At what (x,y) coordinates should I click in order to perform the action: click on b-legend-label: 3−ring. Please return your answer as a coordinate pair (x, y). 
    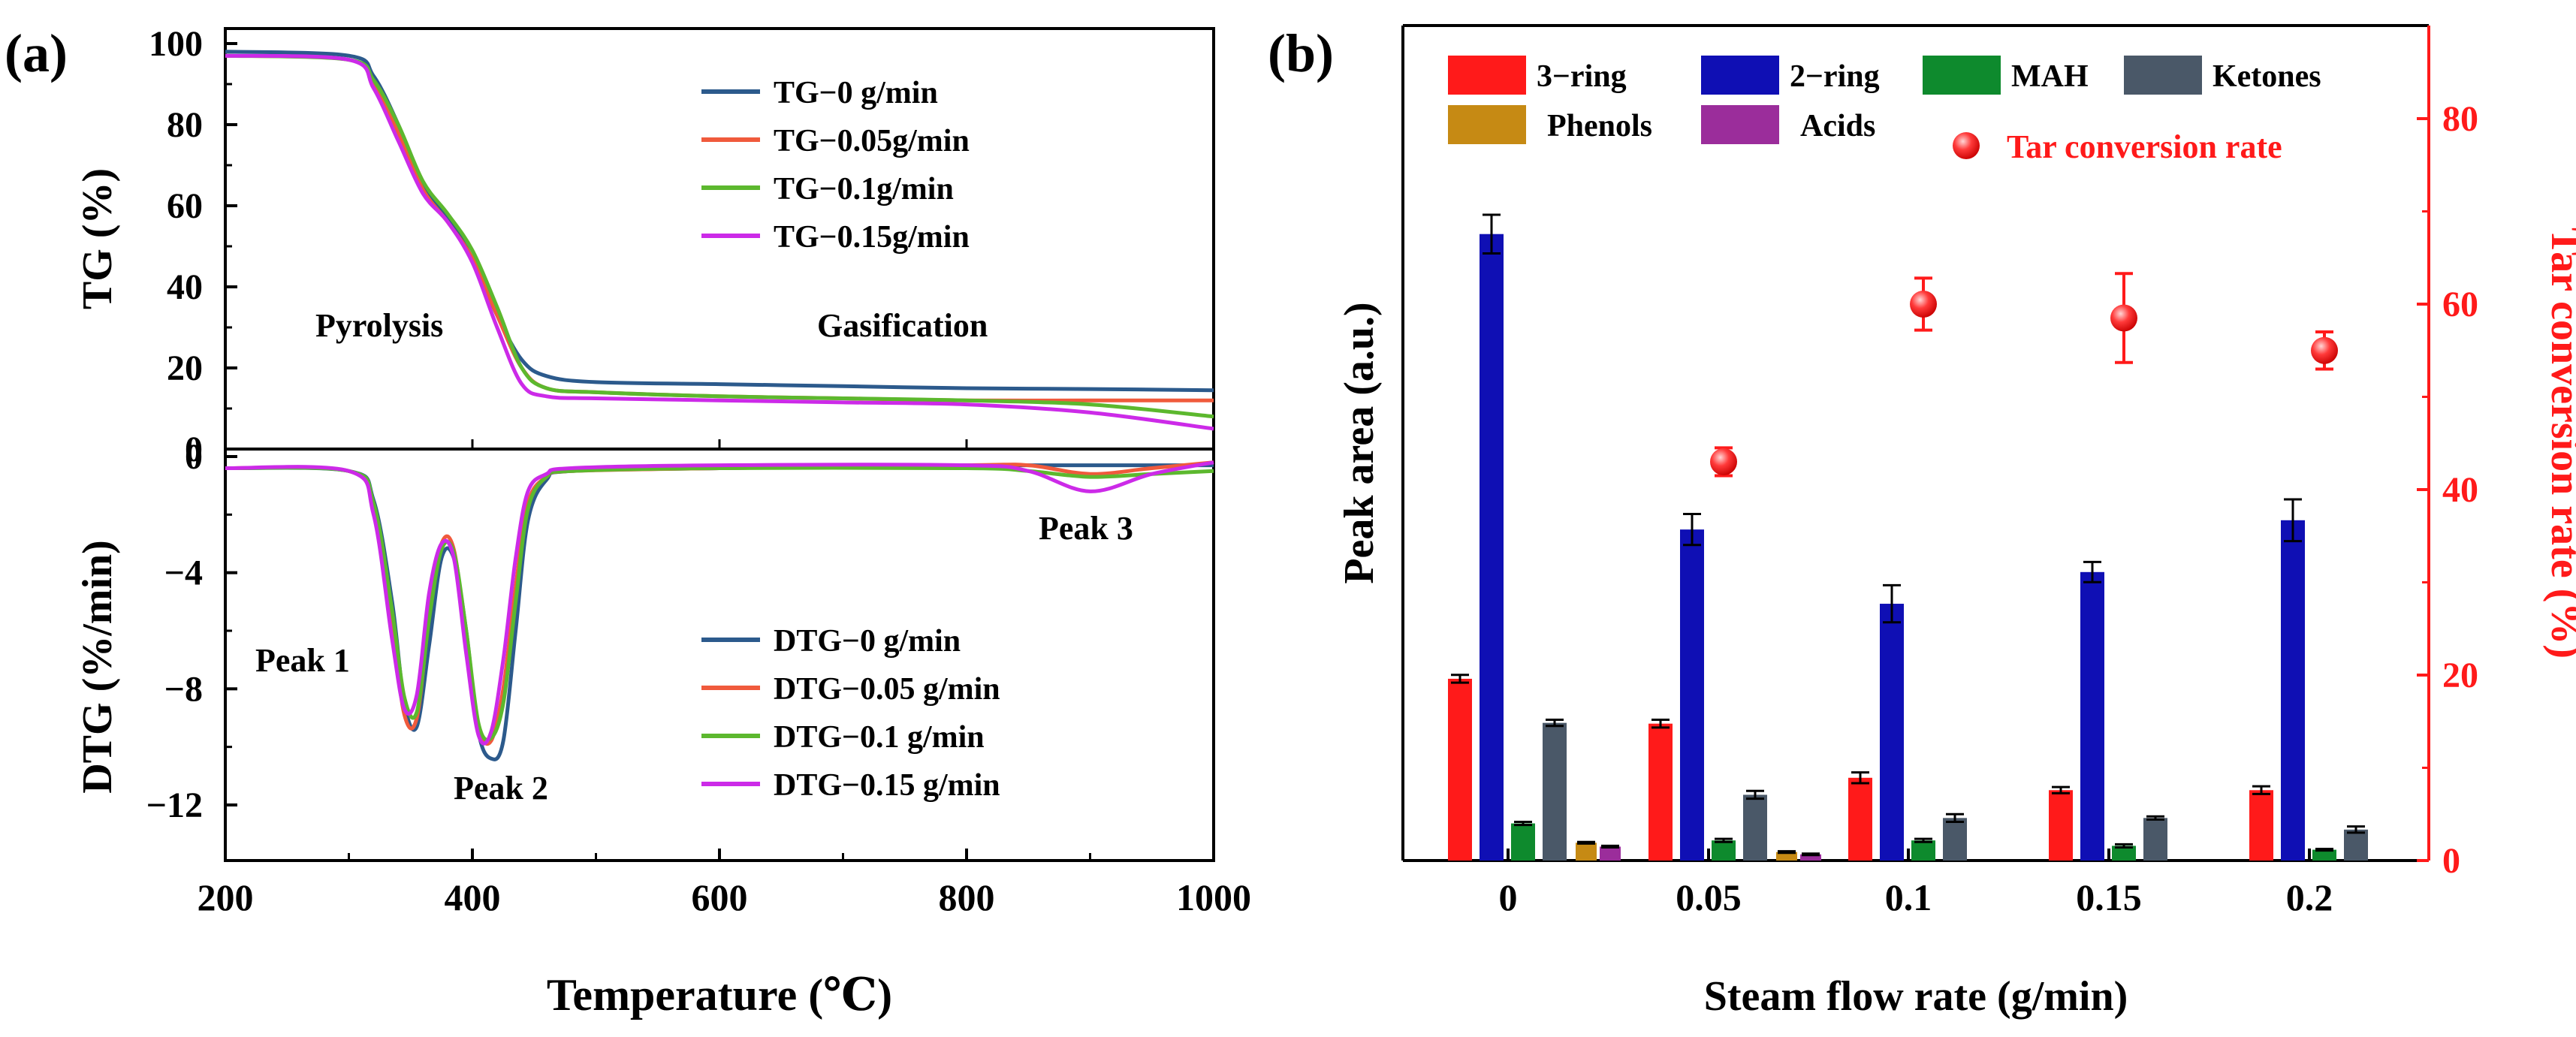
    Looking at the image, I should click on (1582, 77).